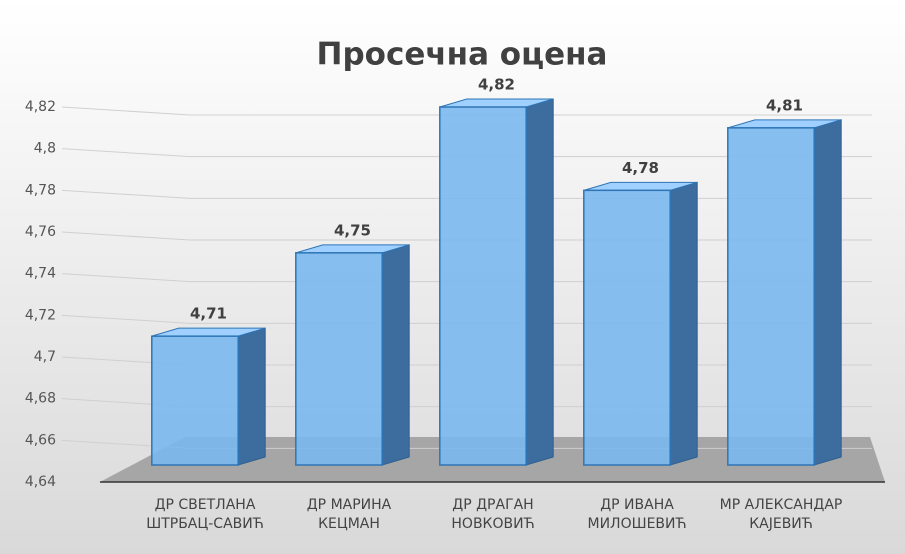  What do you see at coordinates (45, 149) in the screenshot?
I see `y-tick-label: 4,8` at bounding box center [45, 149].